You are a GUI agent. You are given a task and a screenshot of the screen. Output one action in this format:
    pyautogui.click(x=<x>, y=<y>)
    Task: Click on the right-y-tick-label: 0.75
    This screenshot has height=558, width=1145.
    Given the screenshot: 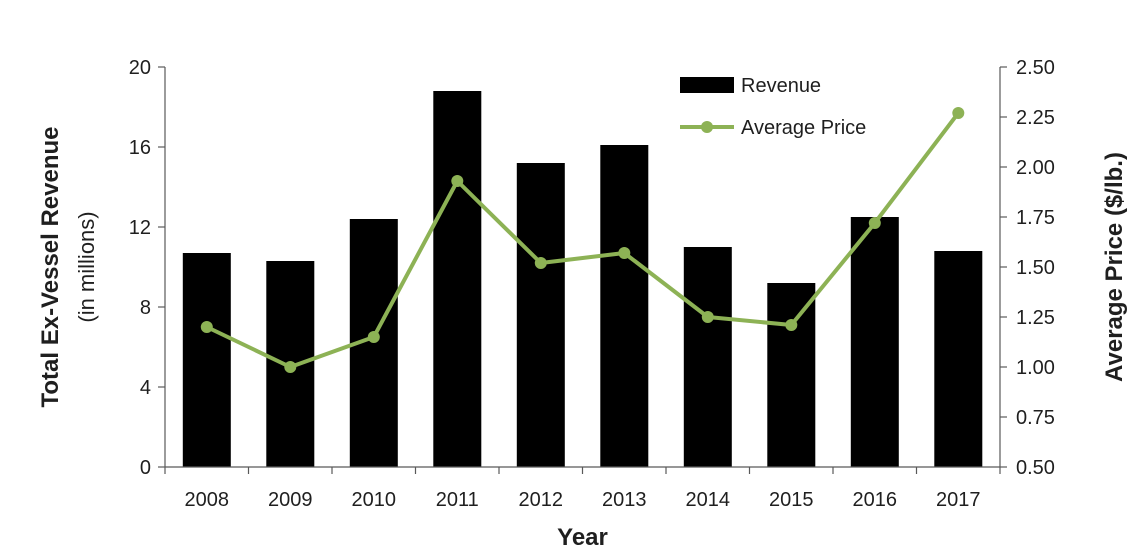 What is the action you would take?
    pyautogui.click(x=1035, y=418)
    